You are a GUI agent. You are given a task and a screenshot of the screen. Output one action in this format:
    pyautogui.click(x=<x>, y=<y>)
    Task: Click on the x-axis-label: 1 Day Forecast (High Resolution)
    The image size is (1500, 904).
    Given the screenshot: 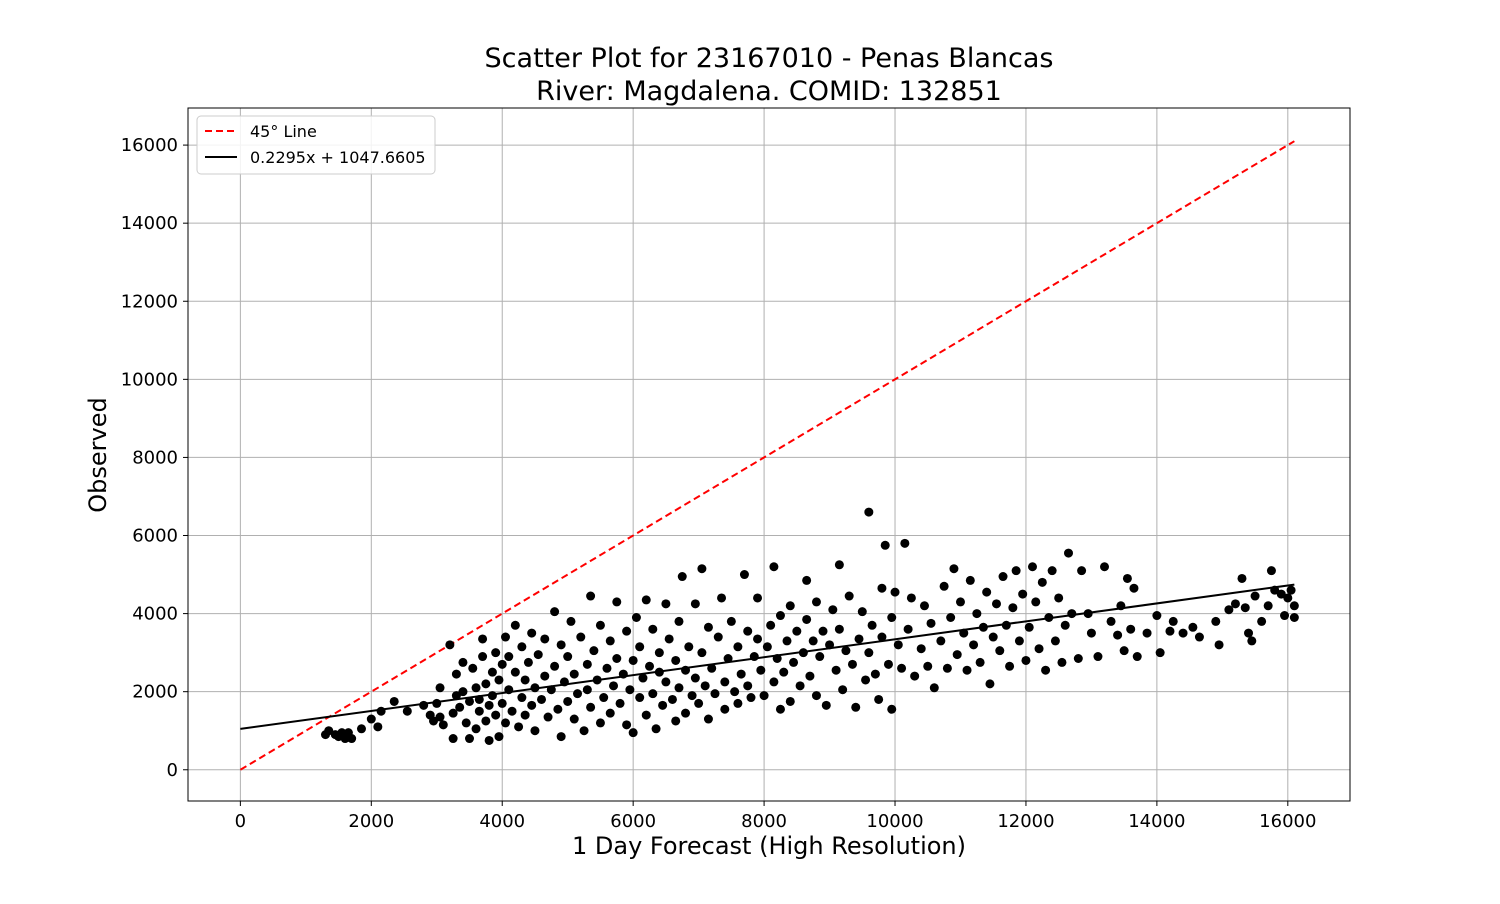 What is the action you would take?
    pyautogui.click(x=769, y=846)
    